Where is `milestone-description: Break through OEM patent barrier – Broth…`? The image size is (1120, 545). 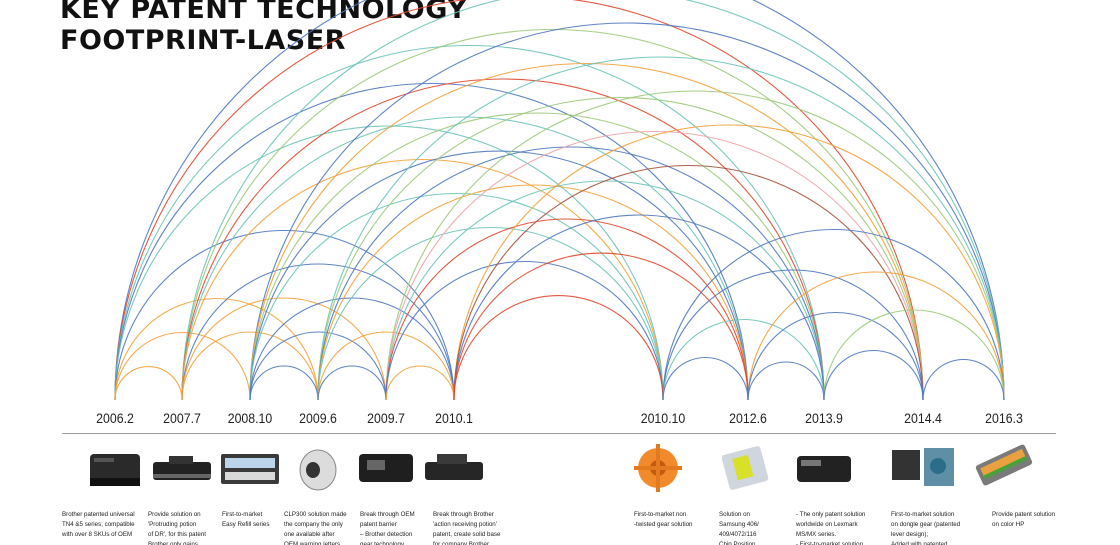 milestone-description: Break through OEM patent barrier – Broth… is located at coordinates (387, 528).